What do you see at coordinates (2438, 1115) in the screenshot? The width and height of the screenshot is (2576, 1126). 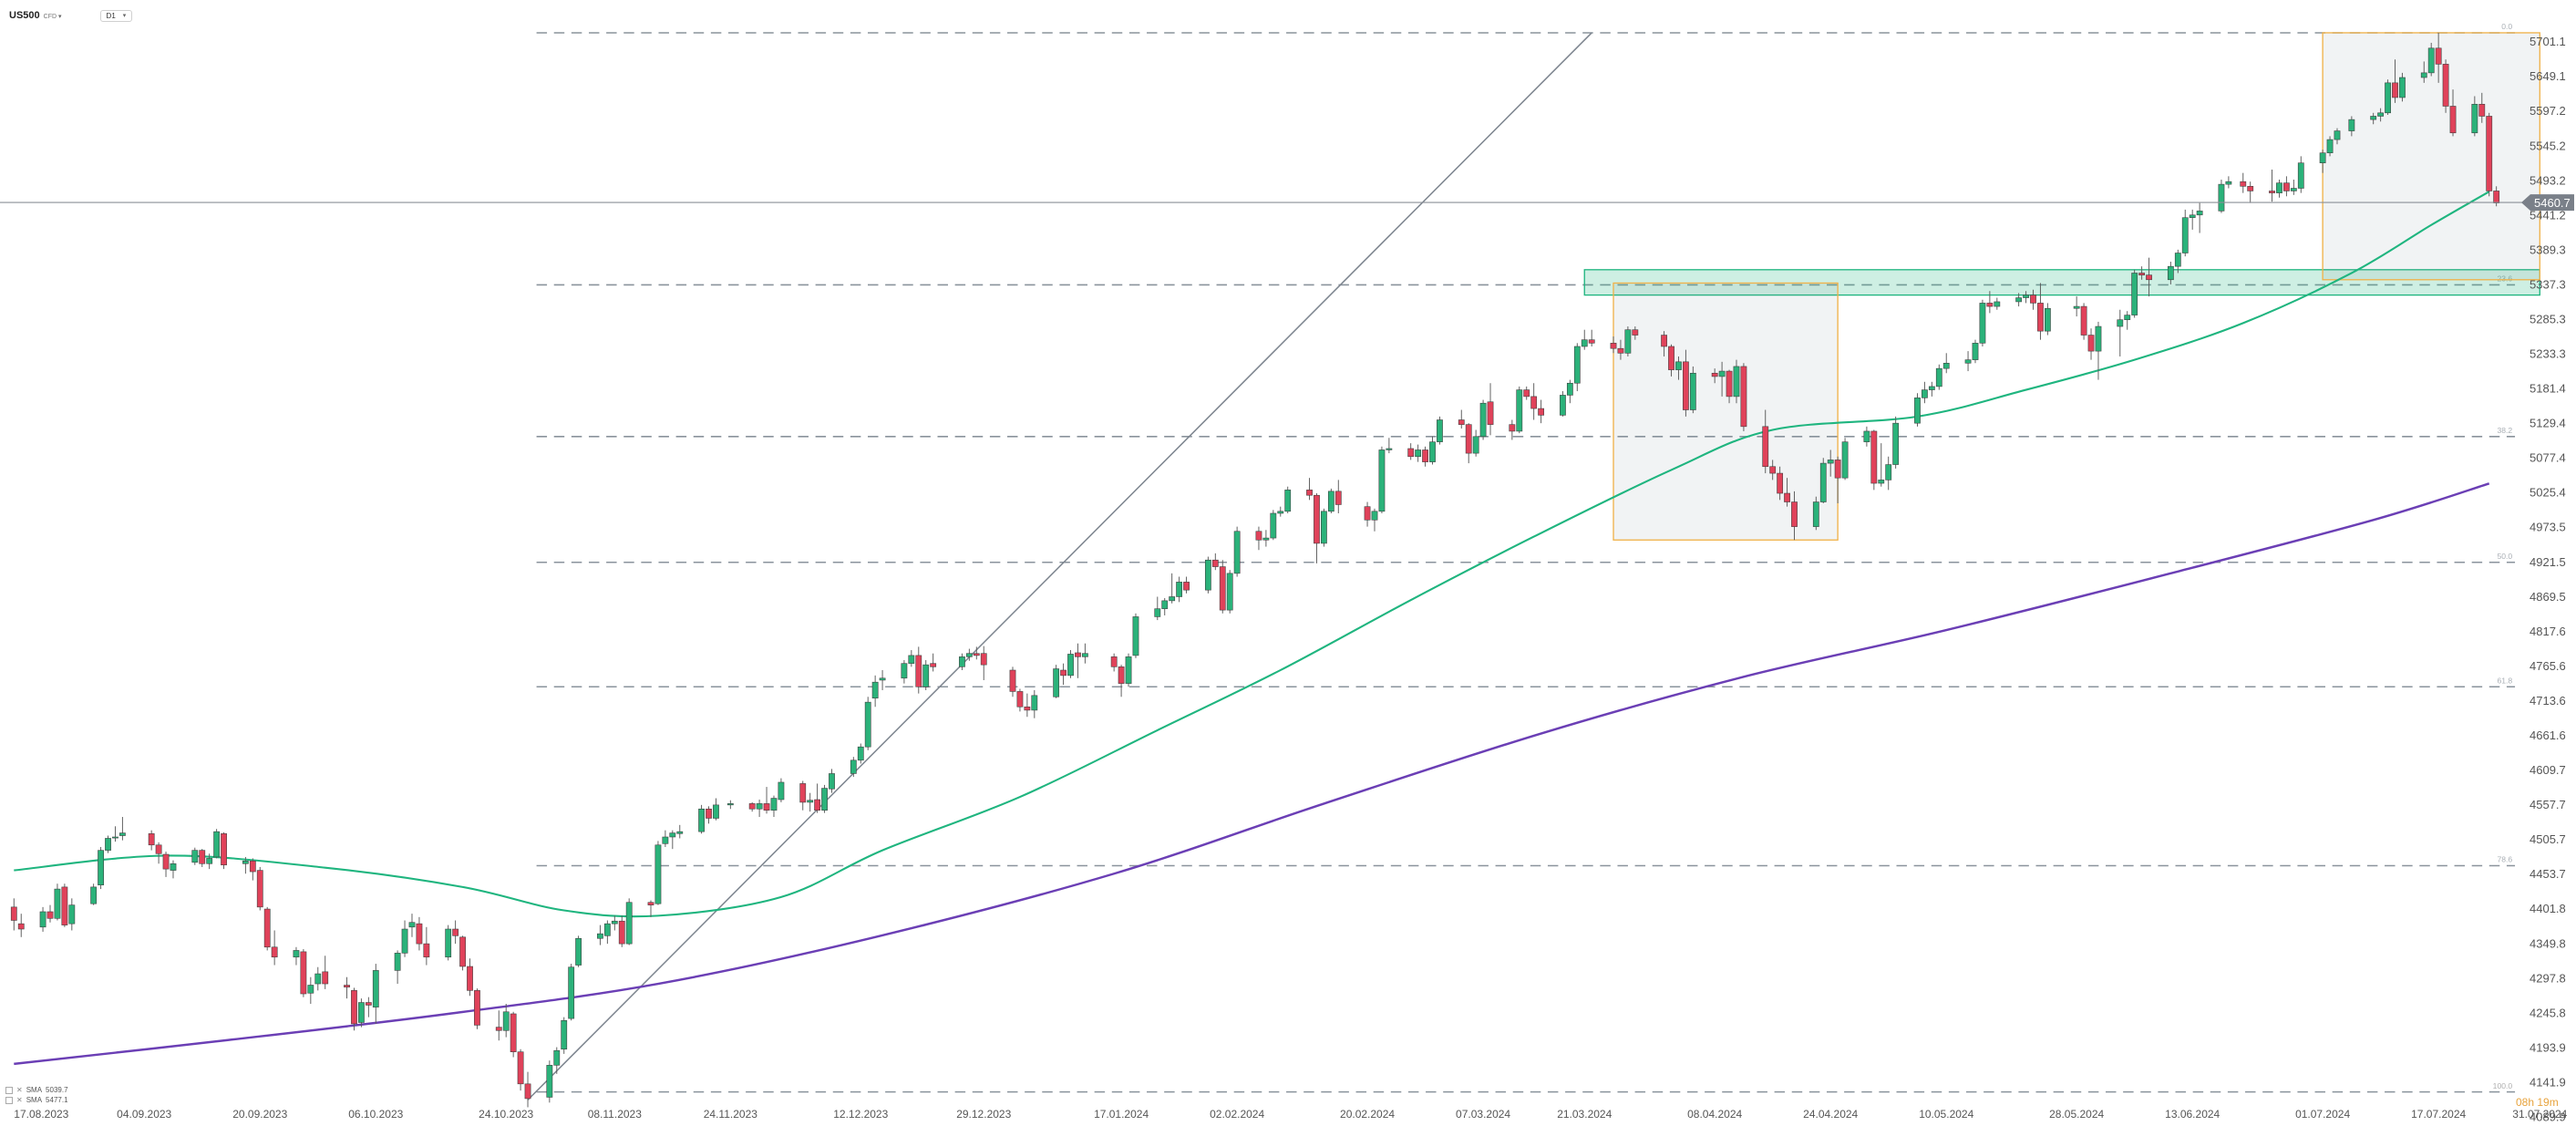 I see `x-tick-label: 17.07.2024` at bounding box center [2438, 1115].